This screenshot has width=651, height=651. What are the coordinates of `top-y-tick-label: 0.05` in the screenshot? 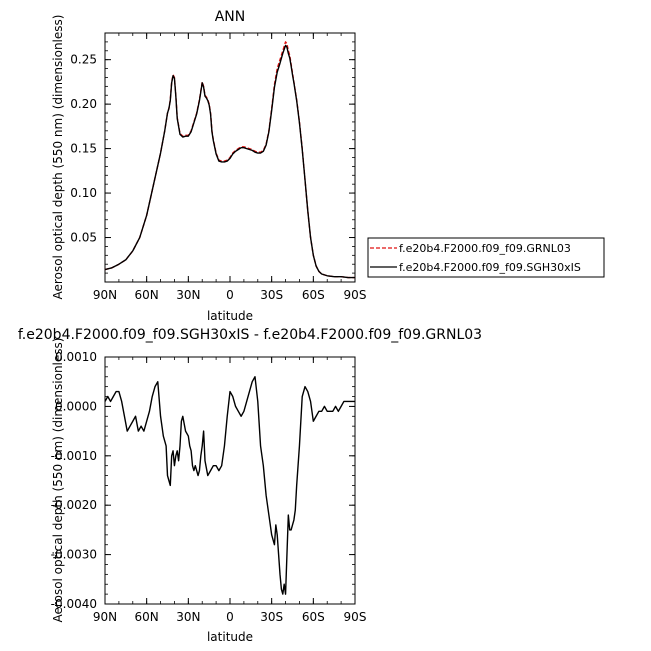 It's located at (83, 238).